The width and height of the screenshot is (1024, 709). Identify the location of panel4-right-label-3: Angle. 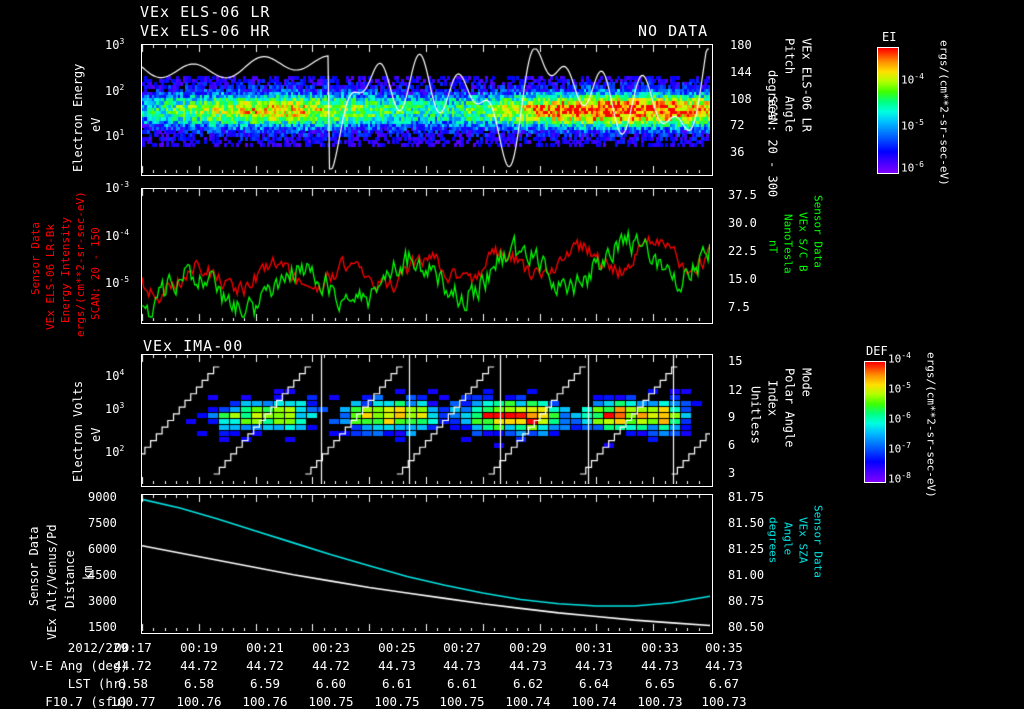
(788, 539).